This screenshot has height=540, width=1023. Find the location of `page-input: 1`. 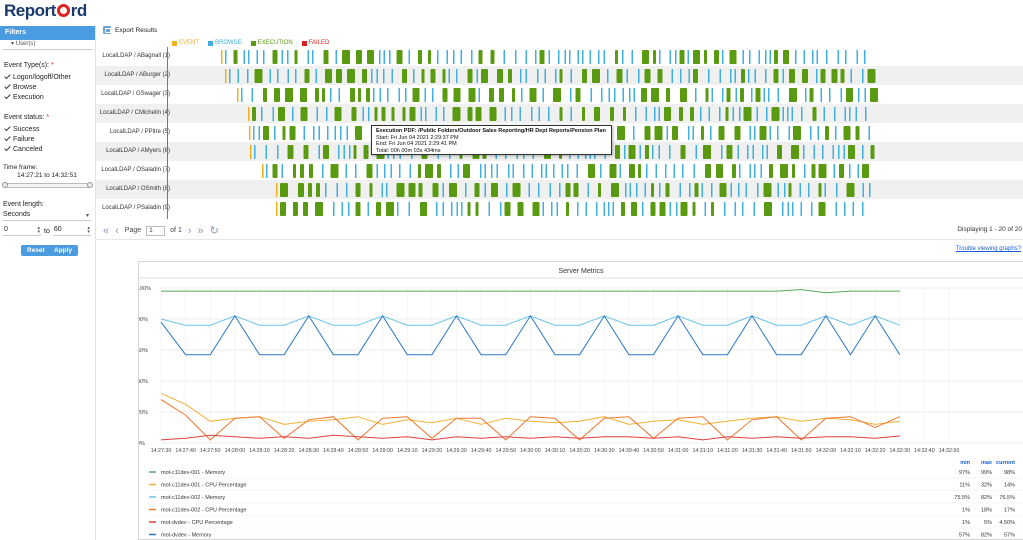

page-input: 1 is located at coordinates (156, 230).